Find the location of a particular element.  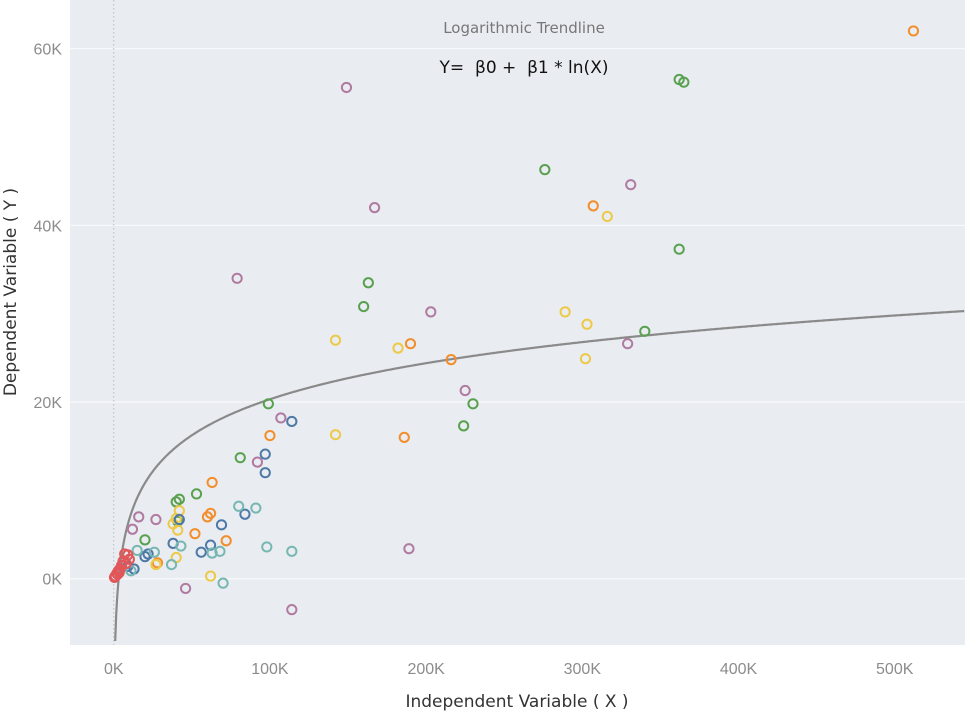

x-tick-label: 300K is located at coordinates (583, 669).